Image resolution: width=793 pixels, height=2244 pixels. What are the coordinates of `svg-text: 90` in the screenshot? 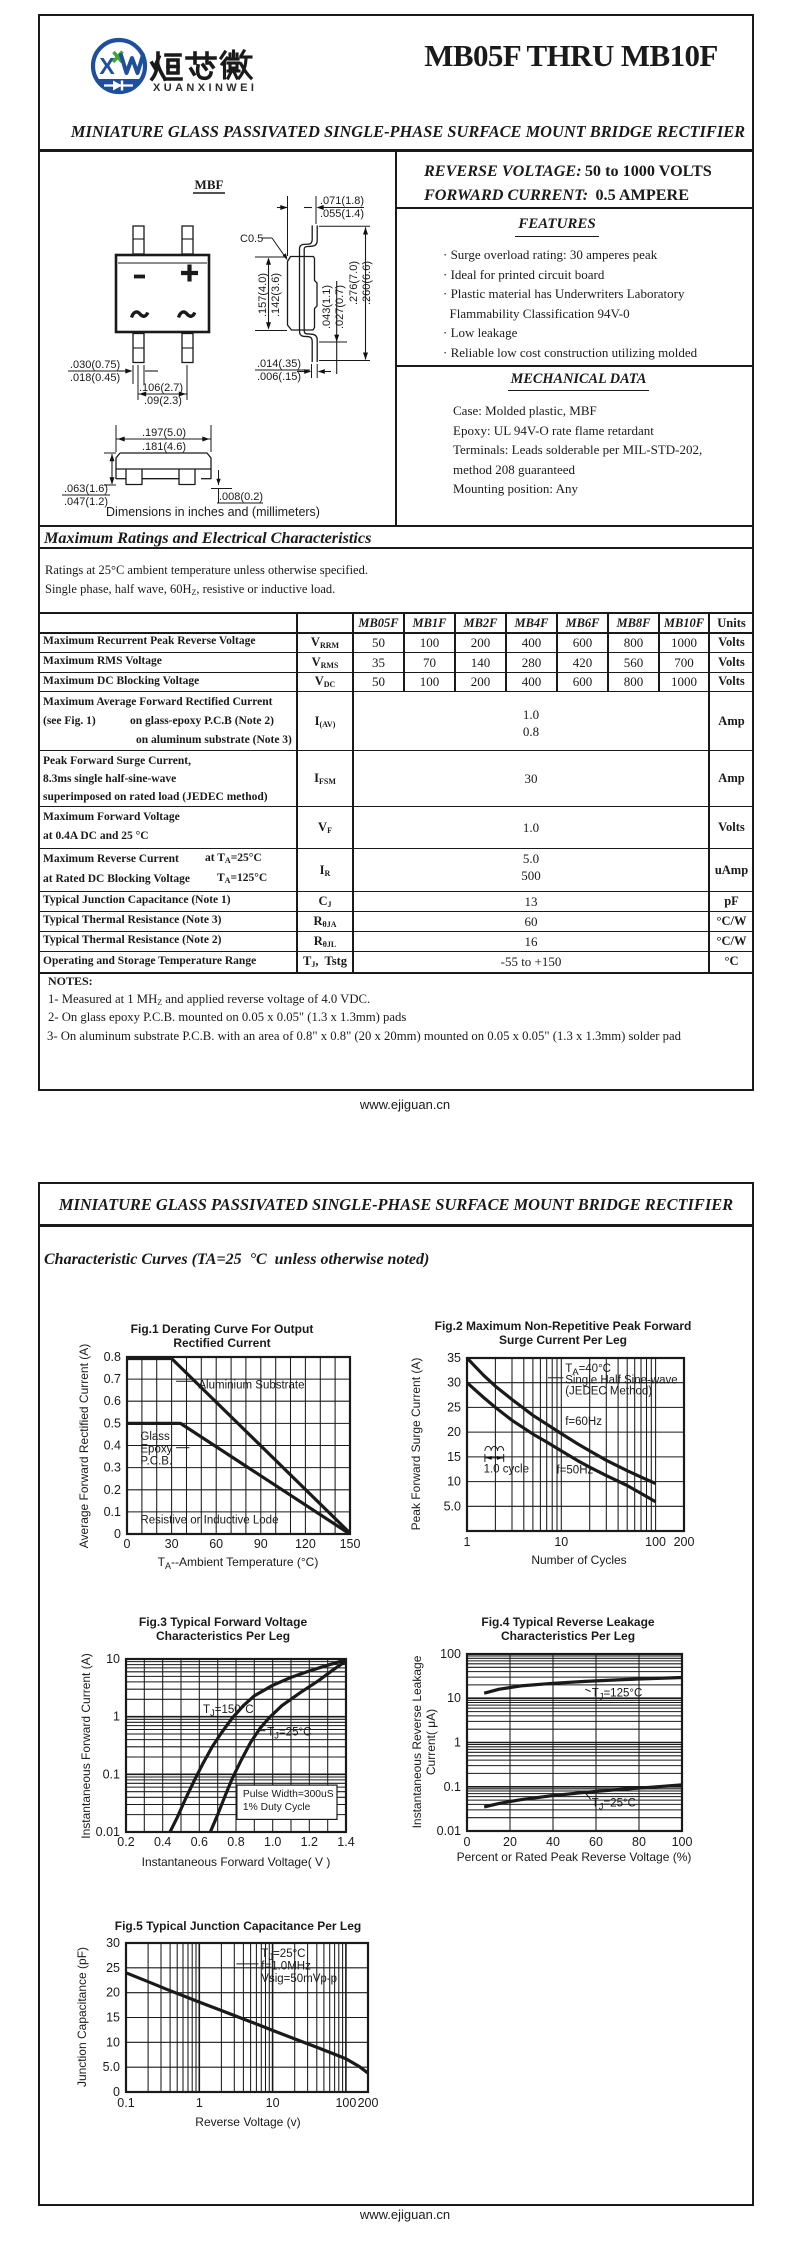 It's located at (261, 1544).